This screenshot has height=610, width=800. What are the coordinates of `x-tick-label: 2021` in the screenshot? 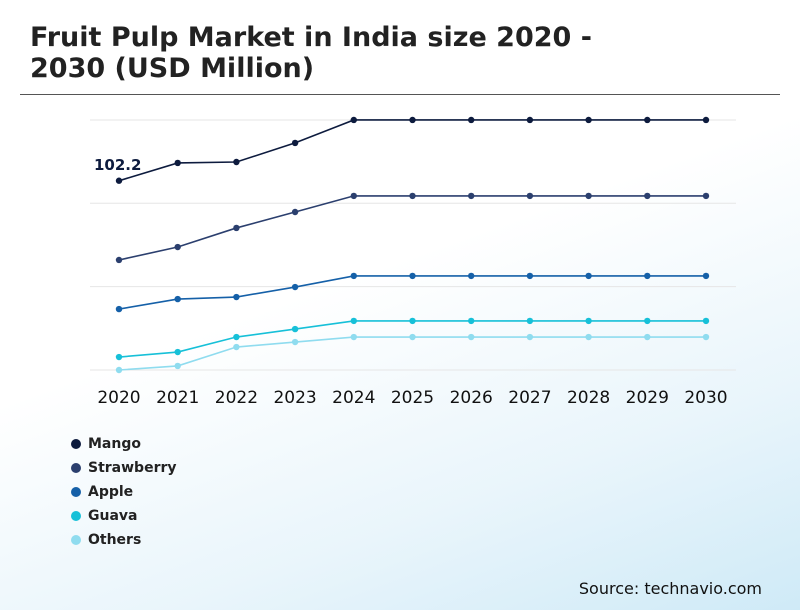 It's located at (177, 398).